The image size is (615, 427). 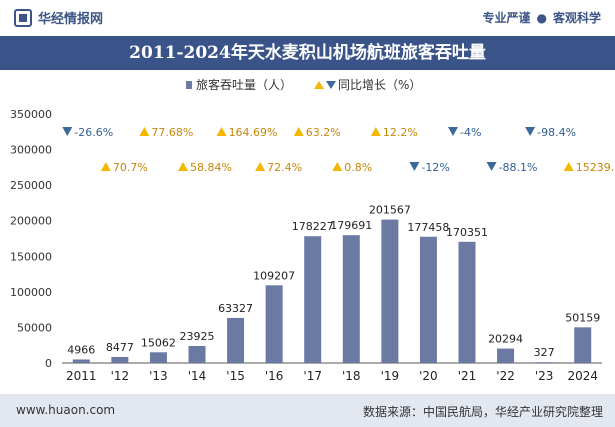 I want to click on x-tick-label: '19, so click(x=390, y=376).